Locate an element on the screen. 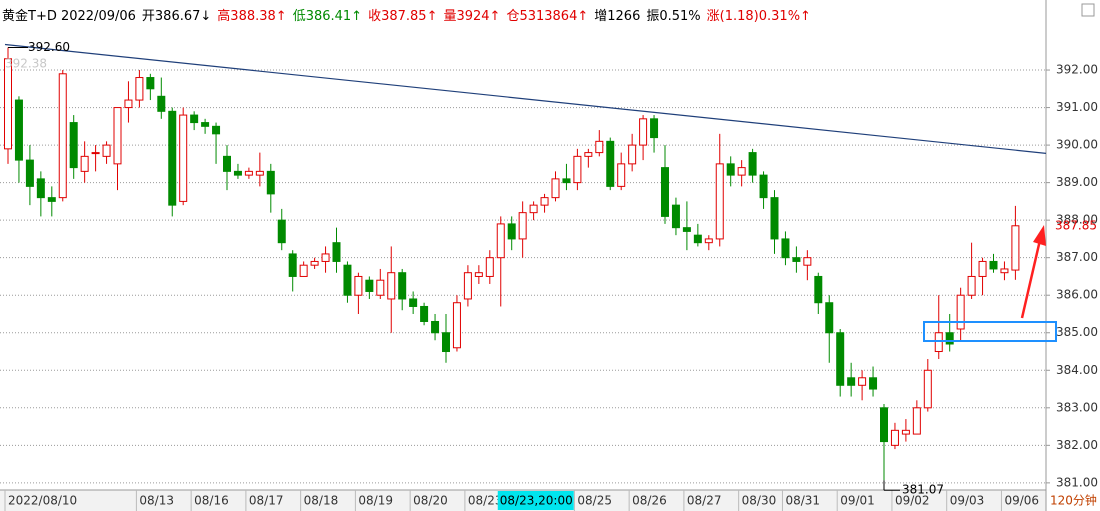  header-item: 高388.38↑ is located at coordinates (252, 16).